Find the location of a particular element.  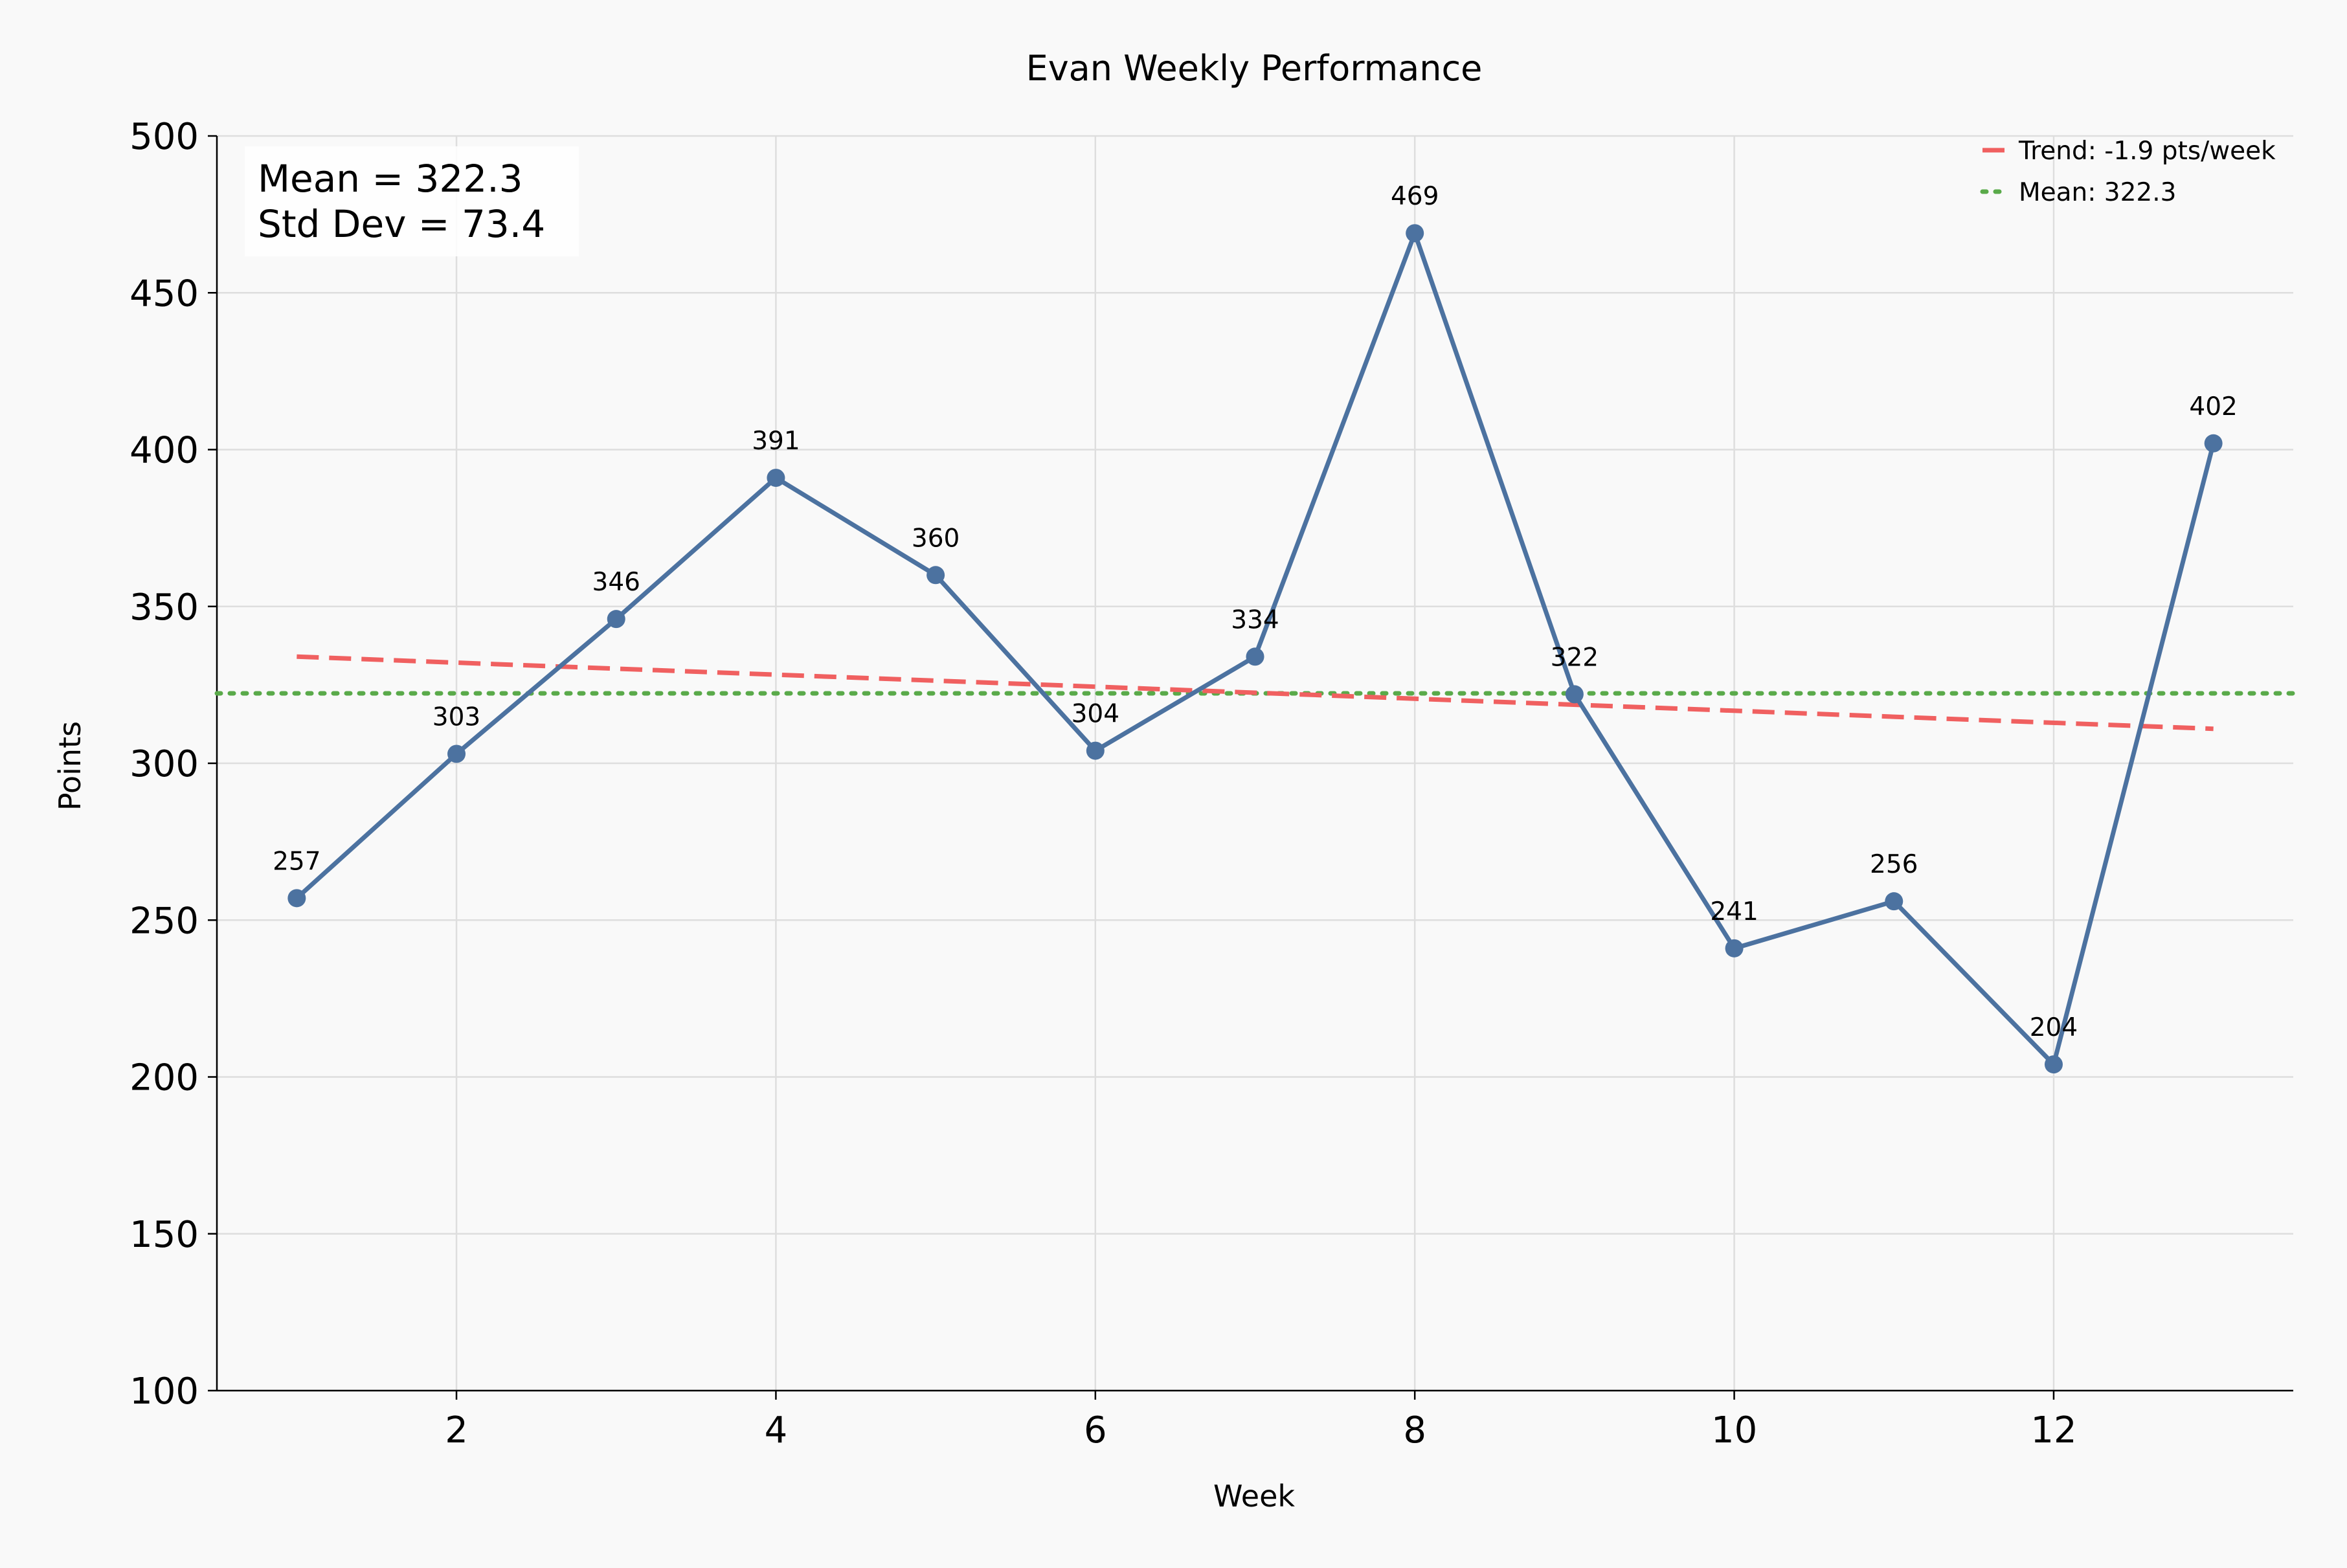

data-label-week-8: 469 is located at coordinates (1415, 196).